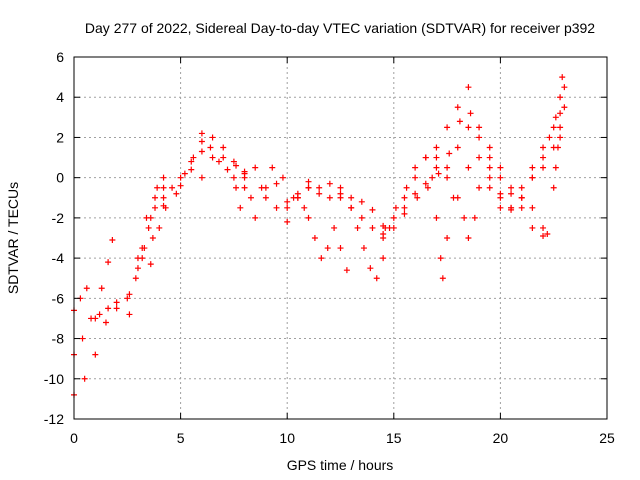 This screenshot has height=480, width=640. I want to click on y-tick-label: -6, so click(58, 298).